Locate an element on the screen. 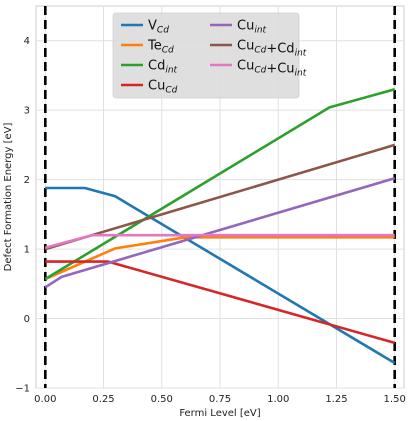 The width and height of the screenshot is (415, 421). x-tick-label: 0.75 is located at coordinates (220, 399).